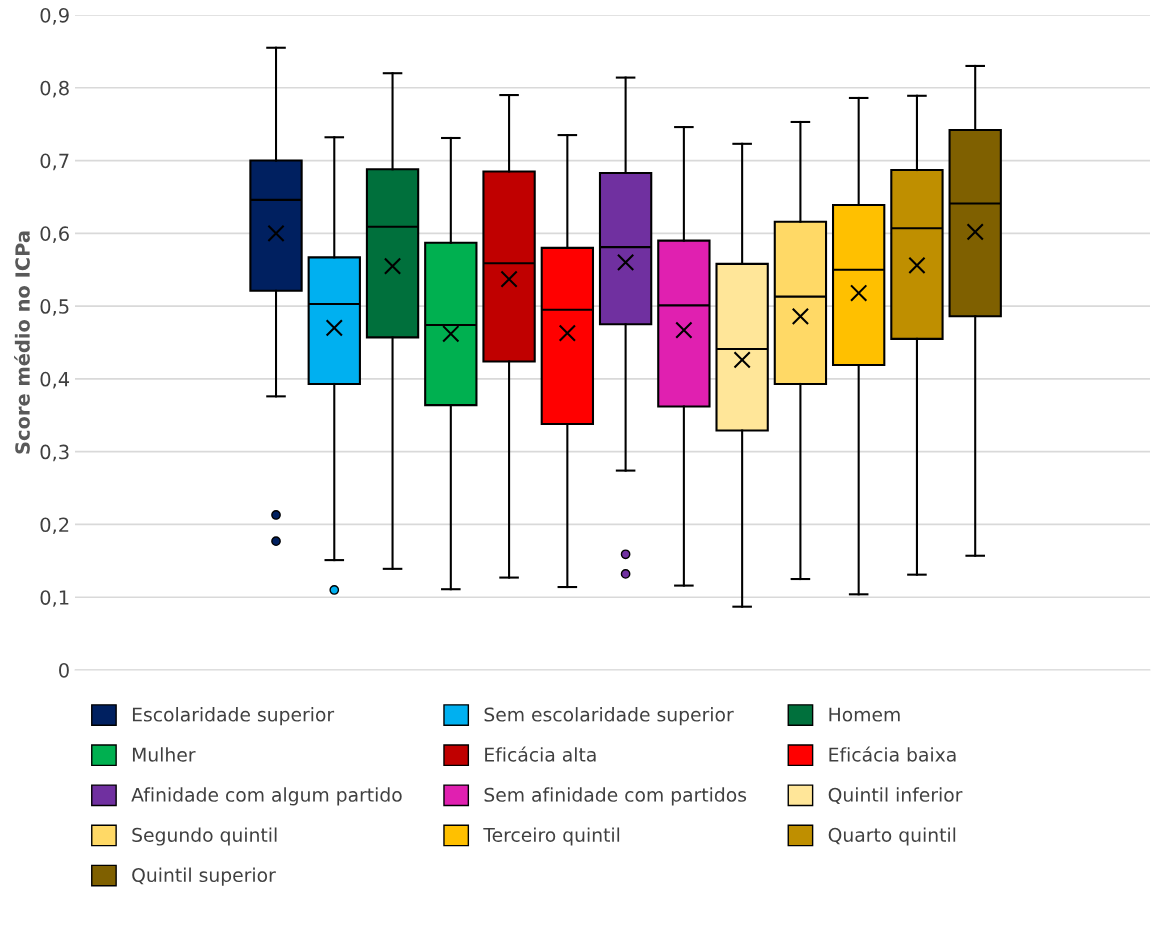  I want to click on legend-label: Quintil superior, so click(204, 876).